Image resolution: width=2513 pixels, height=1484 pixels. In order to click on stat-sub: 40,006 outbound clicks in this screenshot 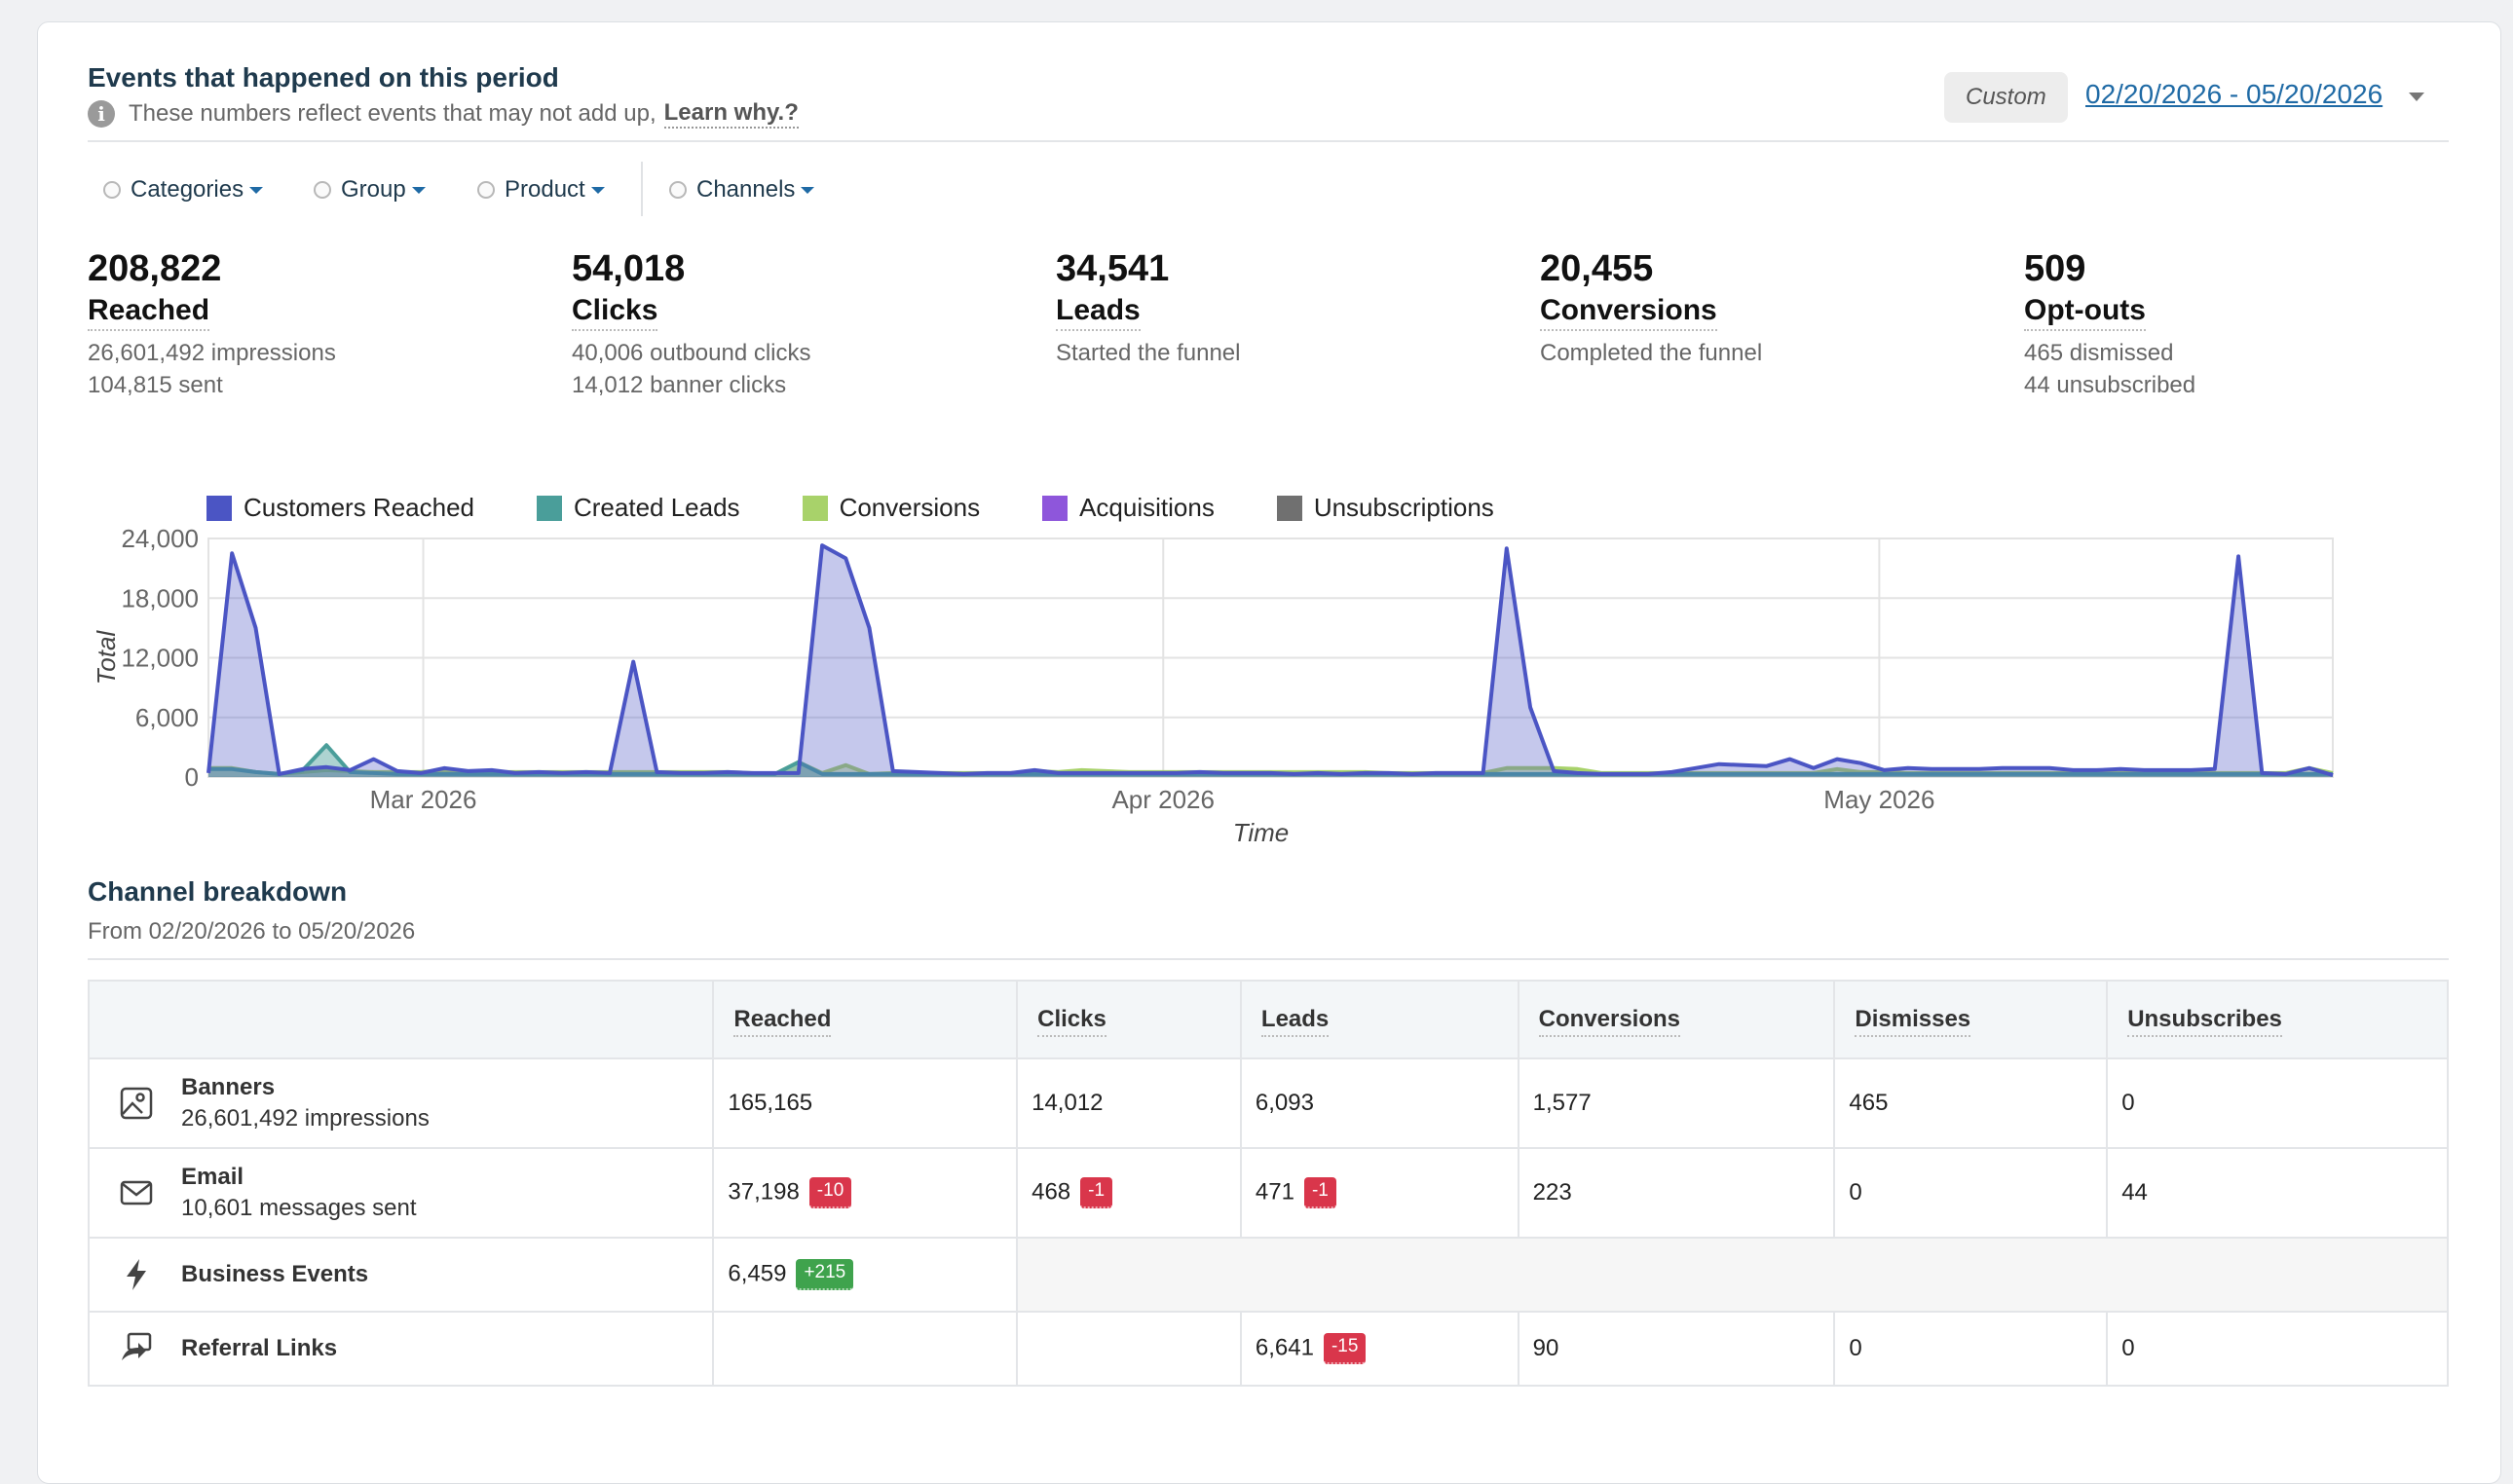, I will do `click(691, 353)`.